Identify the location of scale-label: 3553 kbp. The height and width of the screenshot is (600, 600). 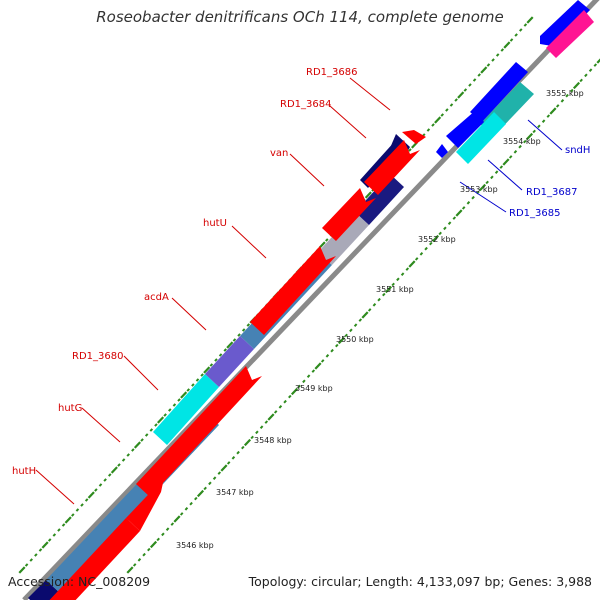
(479, 189).